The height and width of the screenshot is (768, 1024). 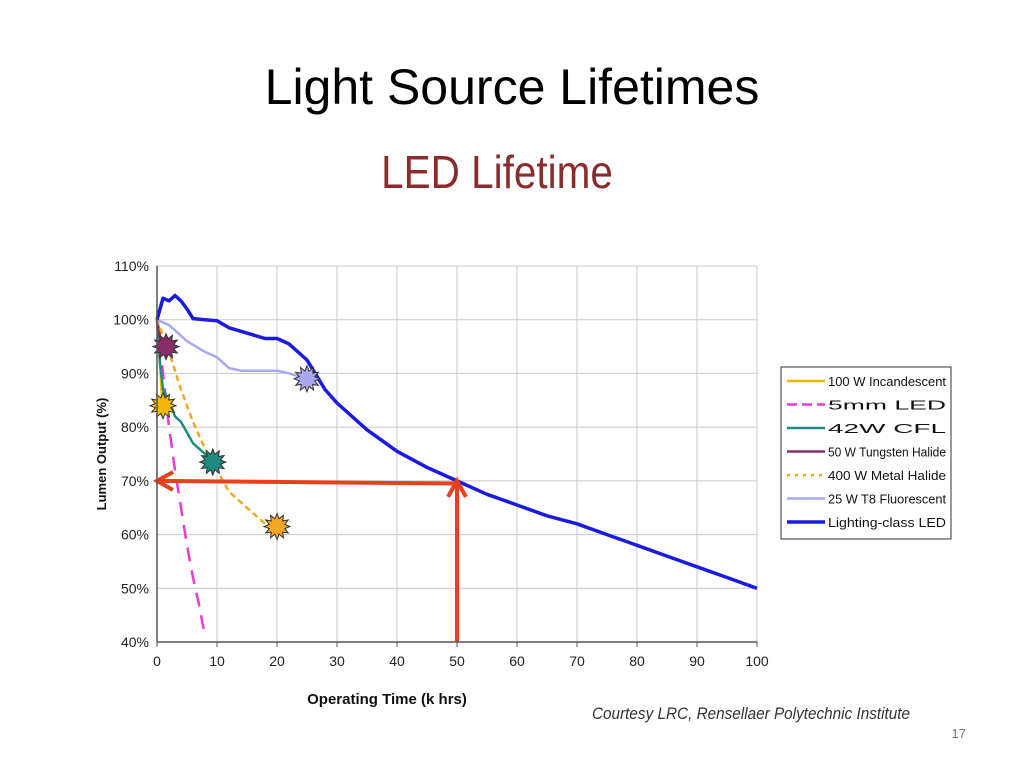 What do you see at coordinates (958, 733) in the screenshot?
I see `page-number: 17` at bounding box center [958, 733].